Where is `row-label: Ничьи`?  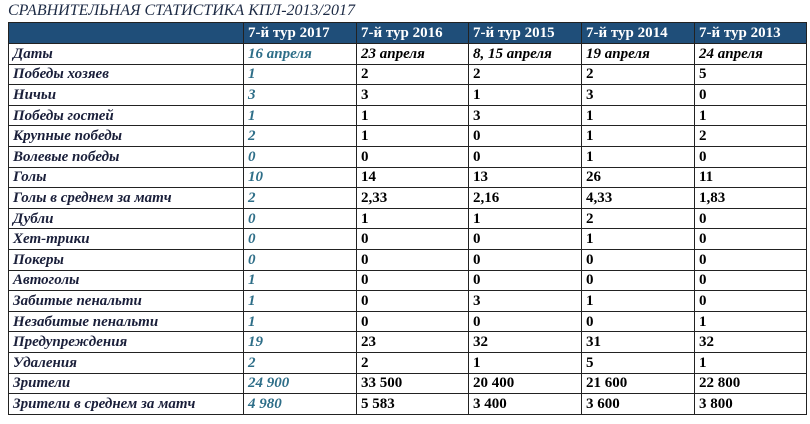 row-label: Ничьи is located at coordinates (126, 95).